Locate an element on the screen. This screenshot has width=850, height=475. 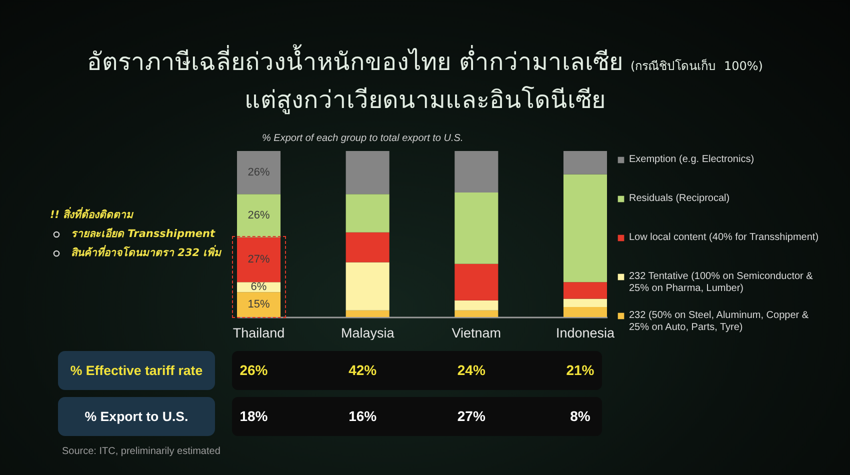
data-label: 15% is located at coordinates (259, 304).